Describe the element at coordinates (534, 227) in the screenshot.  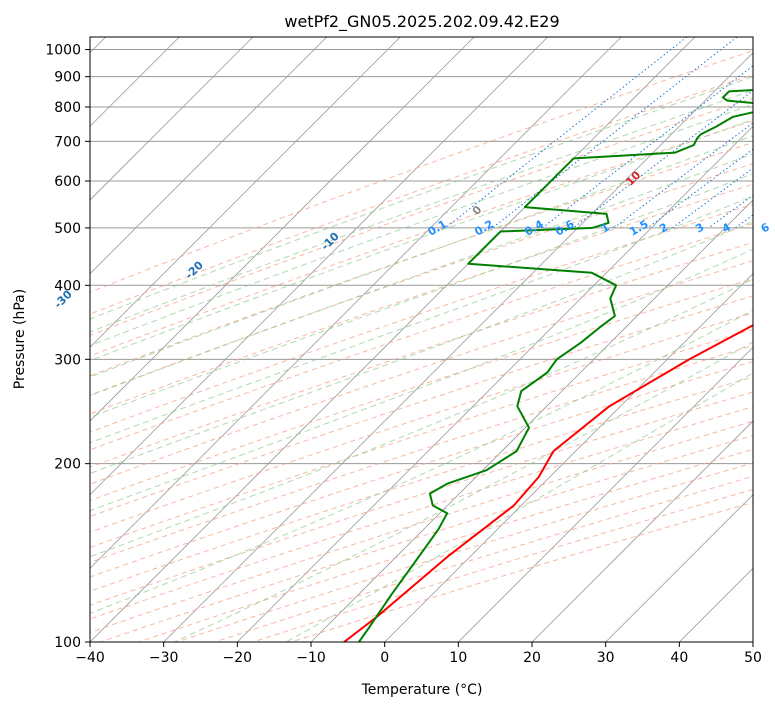
I see `mixing-ratio-label: 0.4` at that location.